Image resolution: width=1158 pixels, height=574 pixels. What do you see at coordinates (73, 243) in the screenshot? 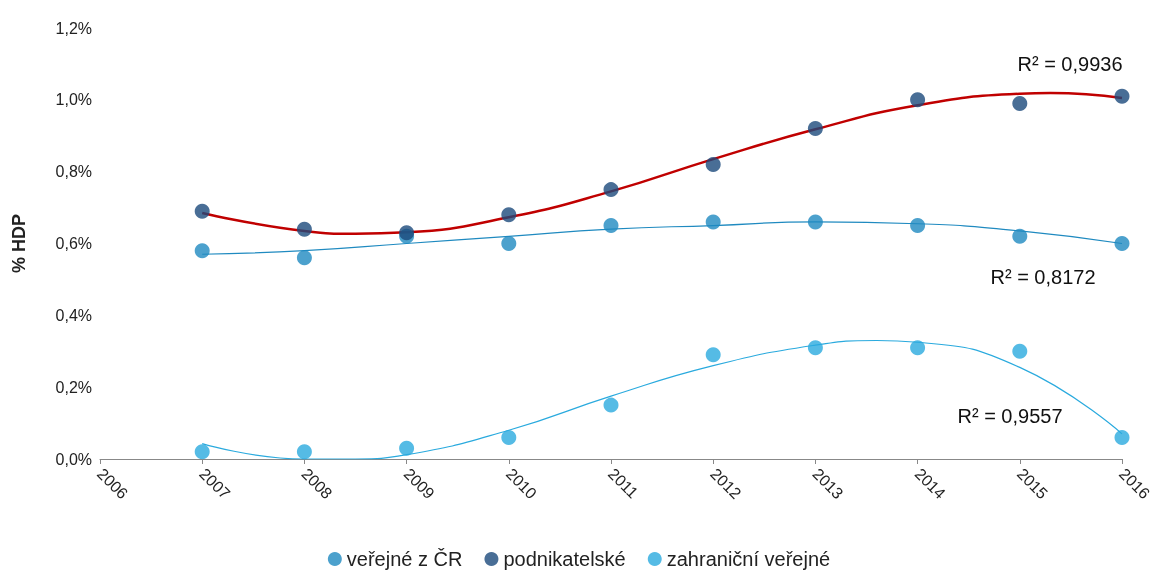
I see `y-tick-label: 0,6%` at bounding box center [73, 243].